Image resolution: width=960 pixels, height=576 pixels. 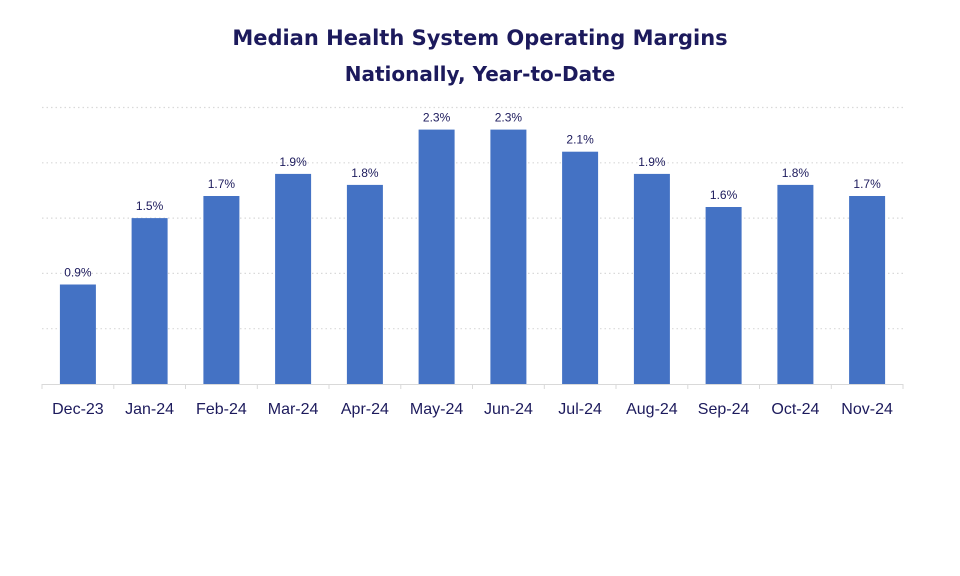 I want to click on x-tick-label: Jan-24, so click(x=149, y=409).